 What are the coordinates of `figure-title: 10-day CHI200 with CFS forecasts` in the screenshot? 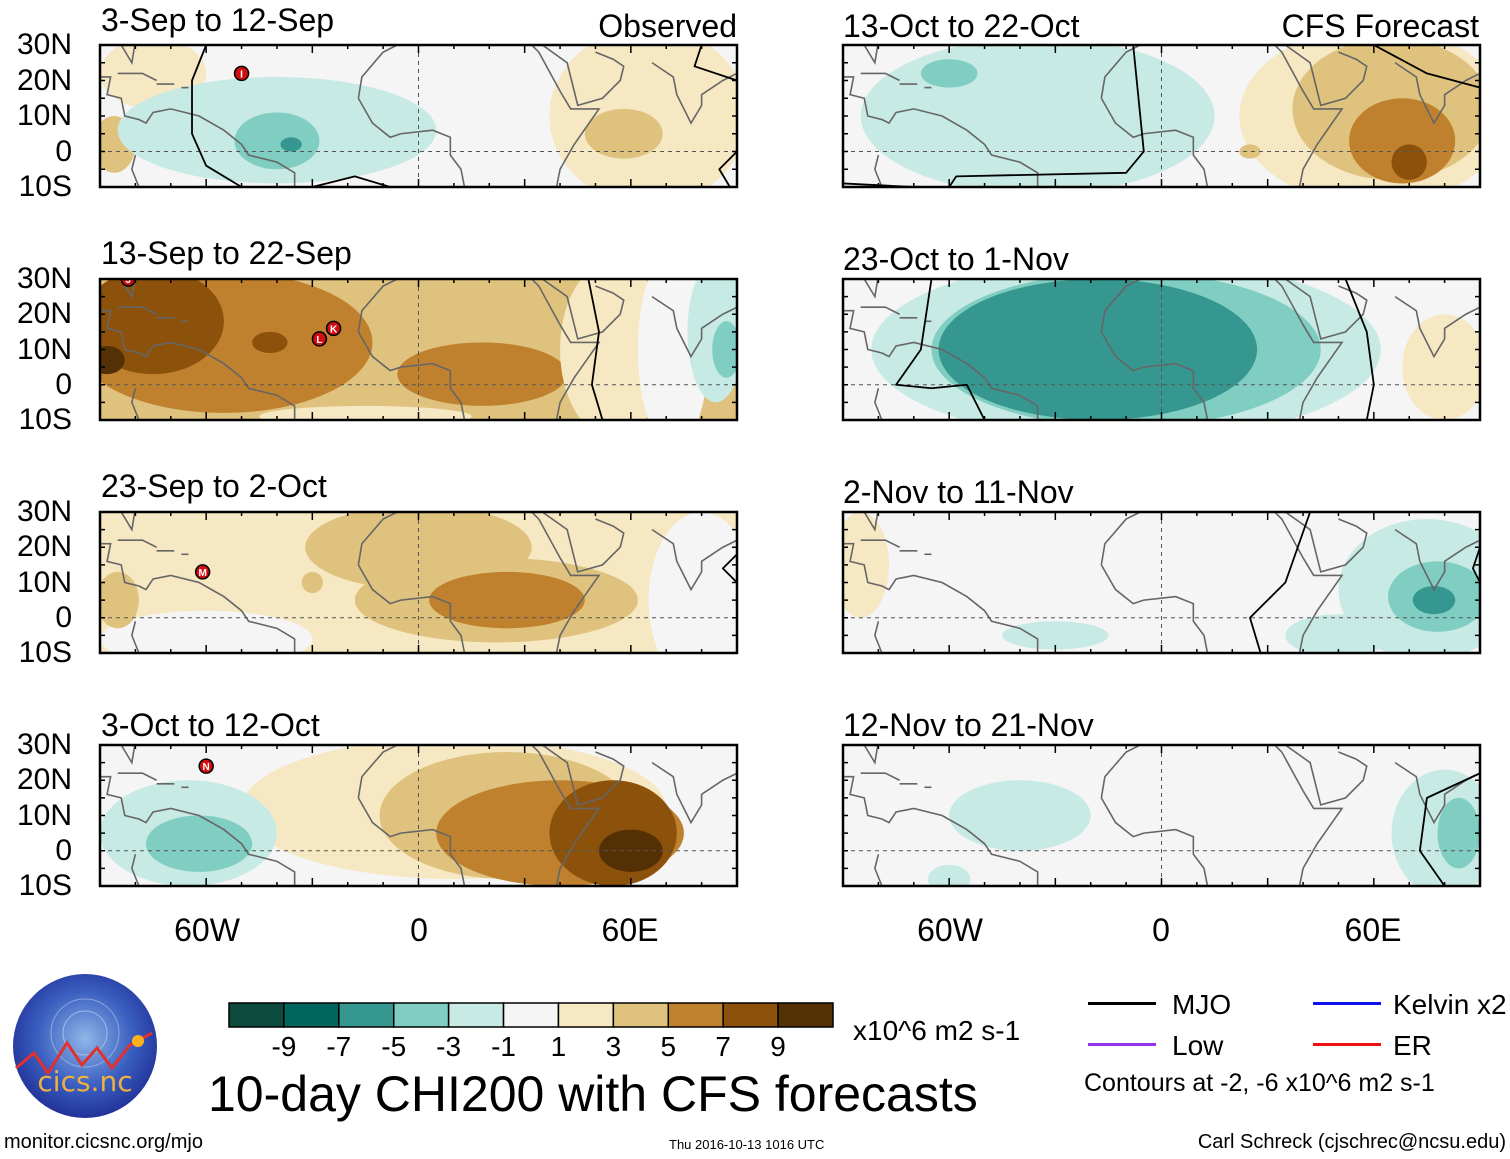 It's located at (593, 1094).